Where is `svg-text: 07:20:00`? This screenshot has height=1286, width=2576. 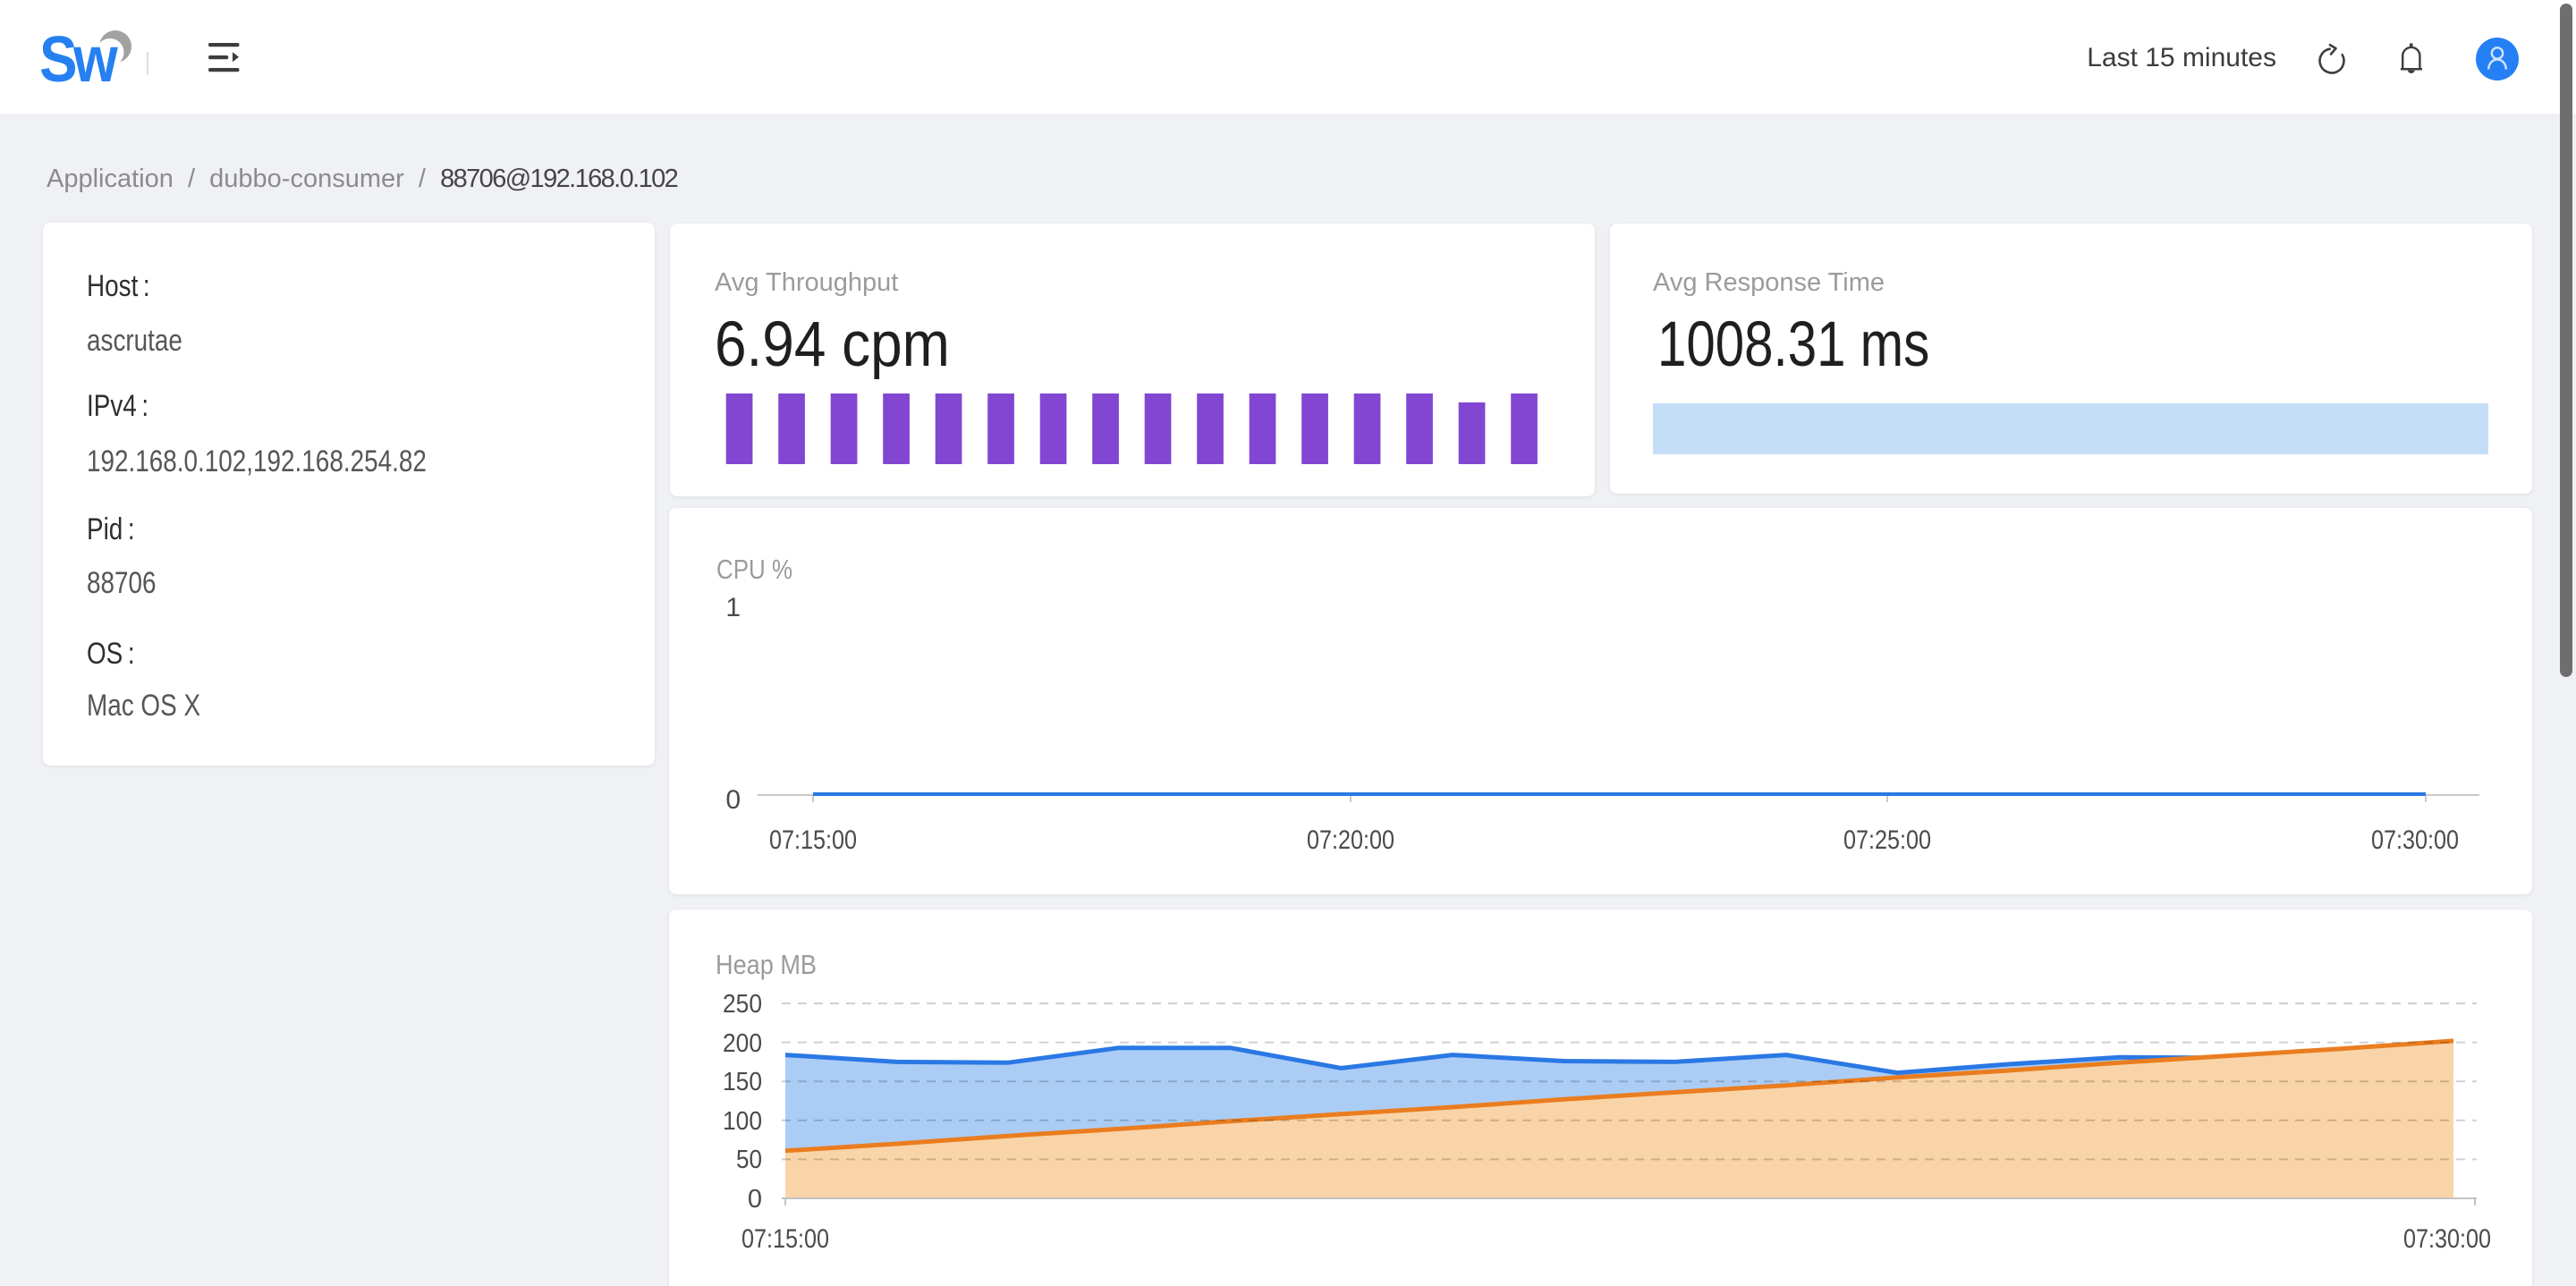
svg-text: 07:20:00 is located at coordinates (1350, 840).